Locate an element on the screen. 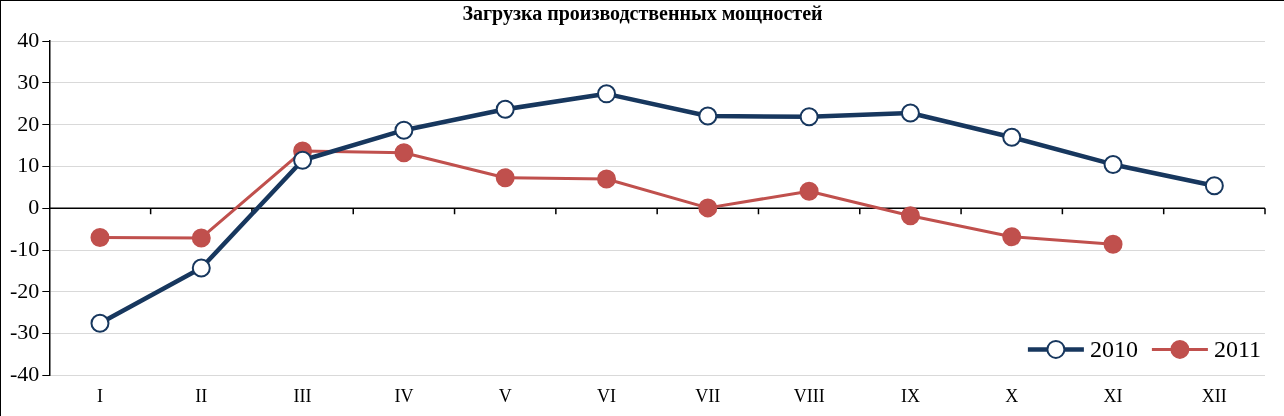 The height and width of the screenshot is (416, 1284). x-tick-label: VI is located at coordinates (607, 395).